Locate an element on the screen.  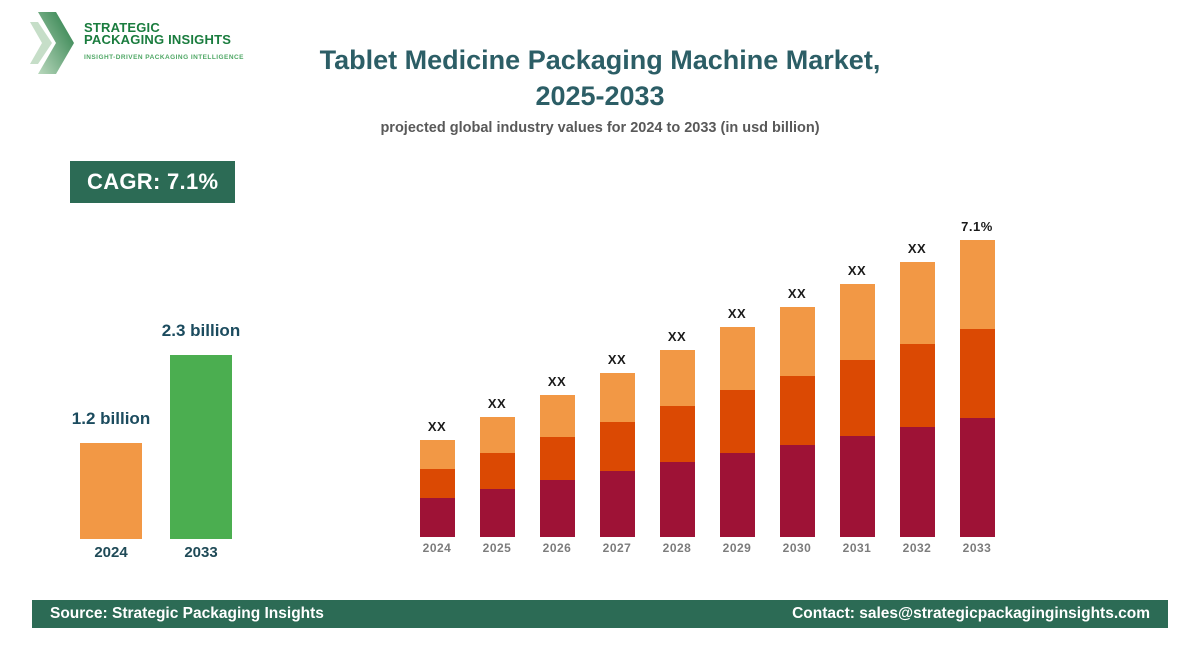
stacked-bar-year-label: 2027 is located at coordinates (617, 548).